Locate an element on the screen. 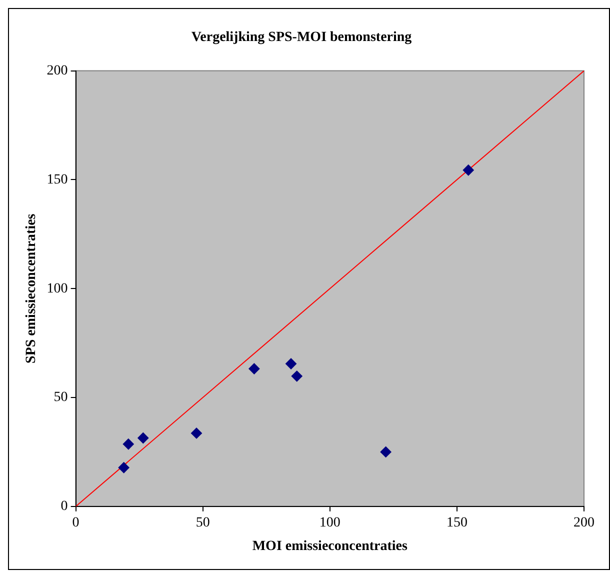 Image resolution: width=610 pixels, height=572 pixels. y-tick-label: 0 is located at coordinates (64, 506).